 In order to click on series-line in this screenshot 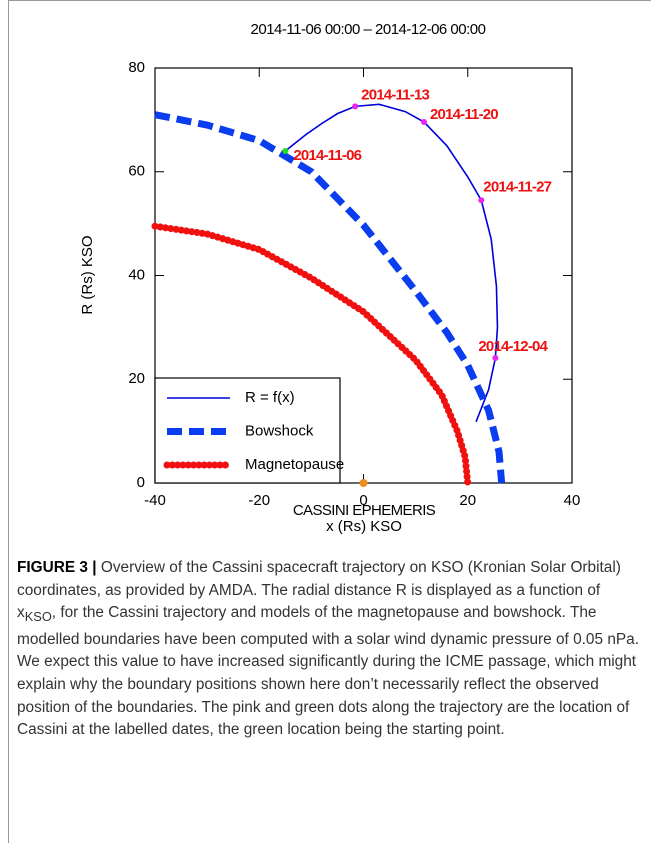, I will do `click(391, 263)`.